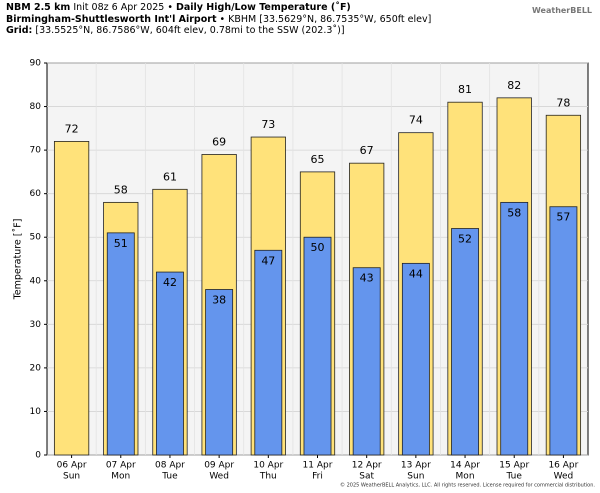 This screenshot has height=493, width=600. I want to click on value-label: 67, so click(367, 150).